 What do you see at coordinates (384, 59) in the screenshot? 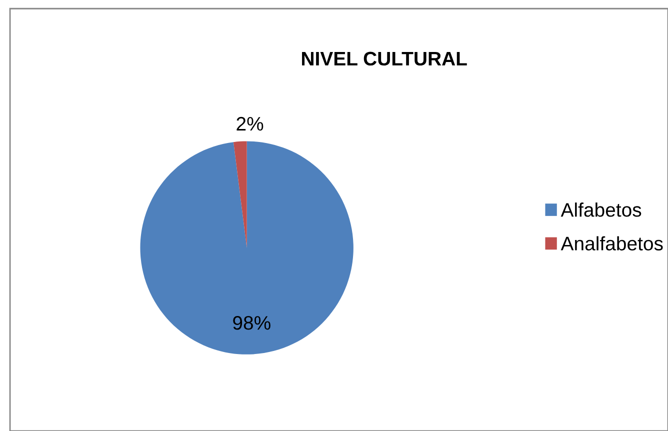
I see `chart-title: NIVEL CULTURAL` at bounding box center [384, 59].